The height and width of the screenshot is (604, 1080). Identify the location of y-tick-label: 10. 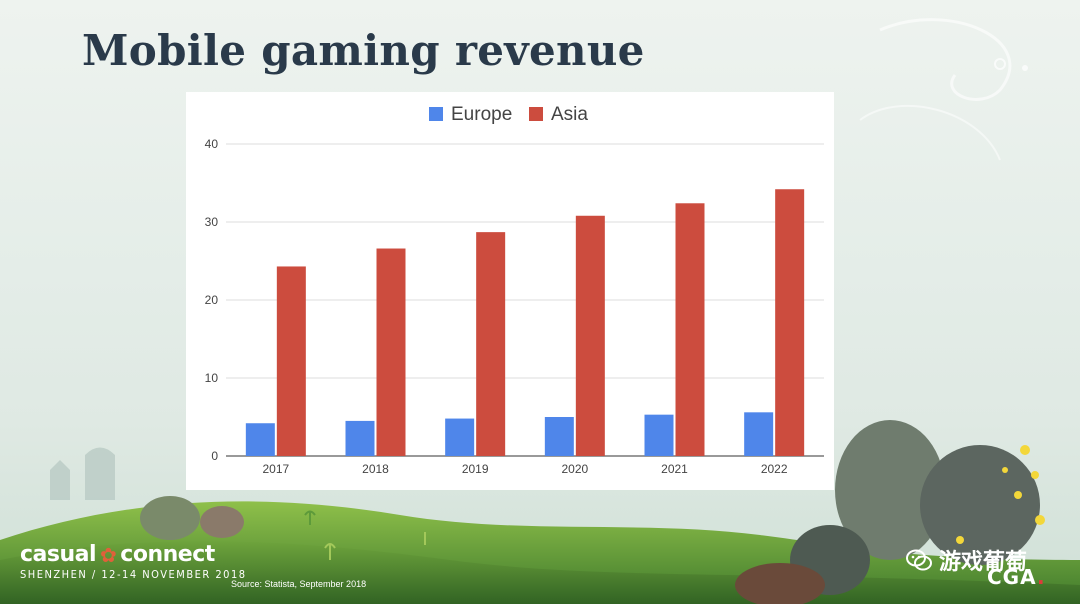
(212, 378).